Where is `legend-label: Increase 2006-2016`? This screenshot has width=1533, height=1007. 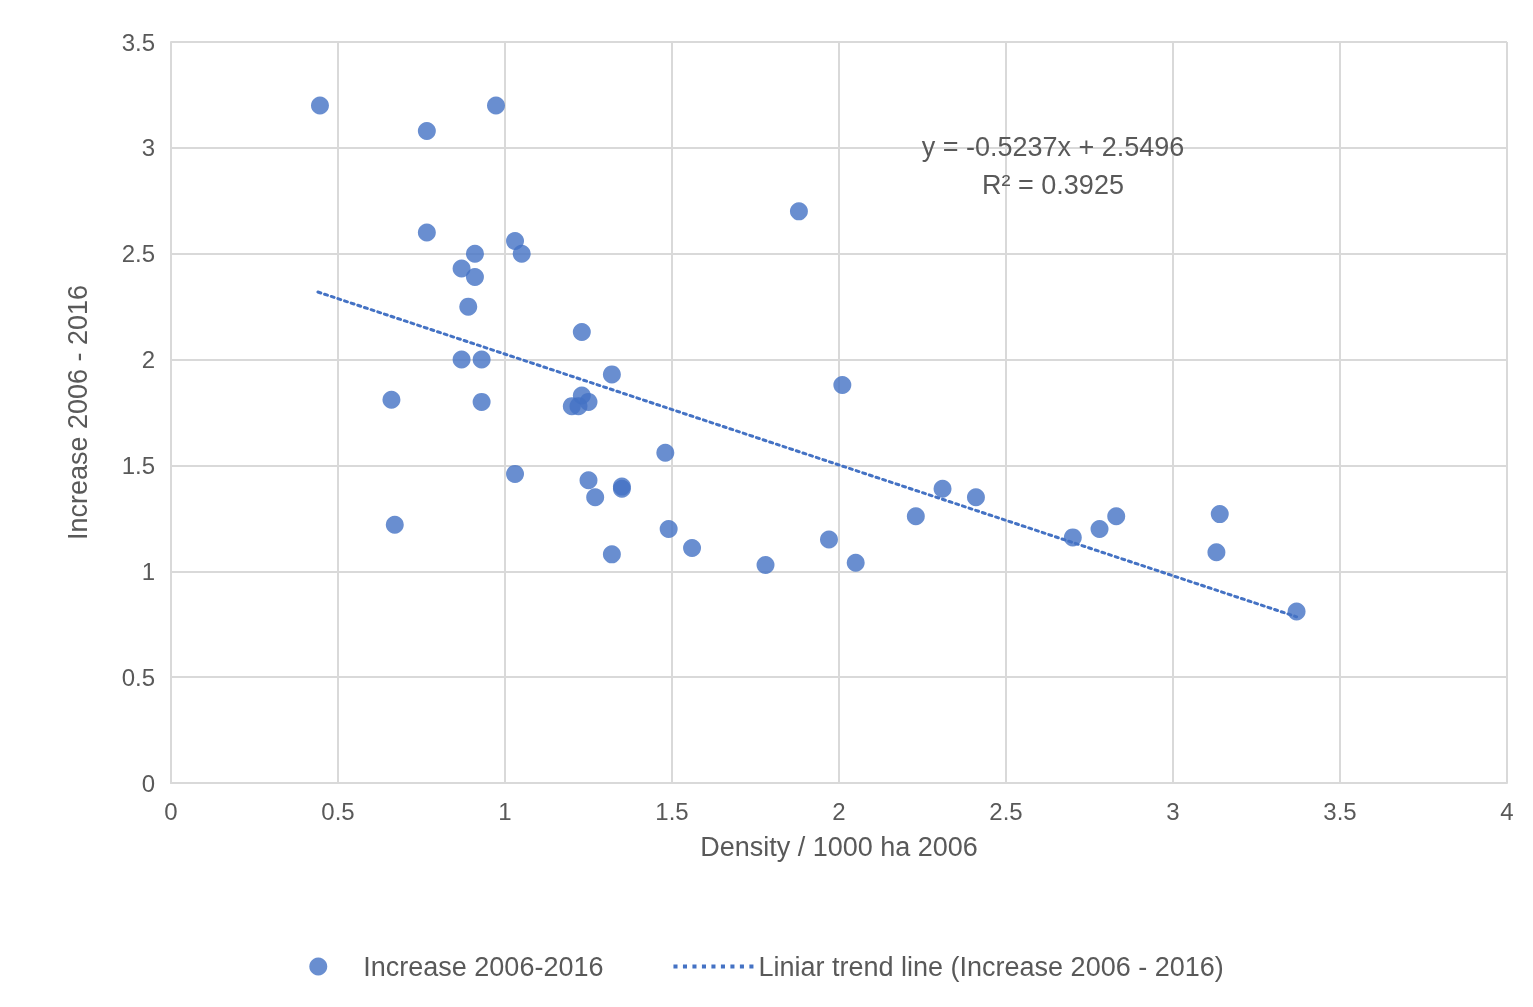 legend-label: Increase 2006-2016 is located at coordinates (483, 966).